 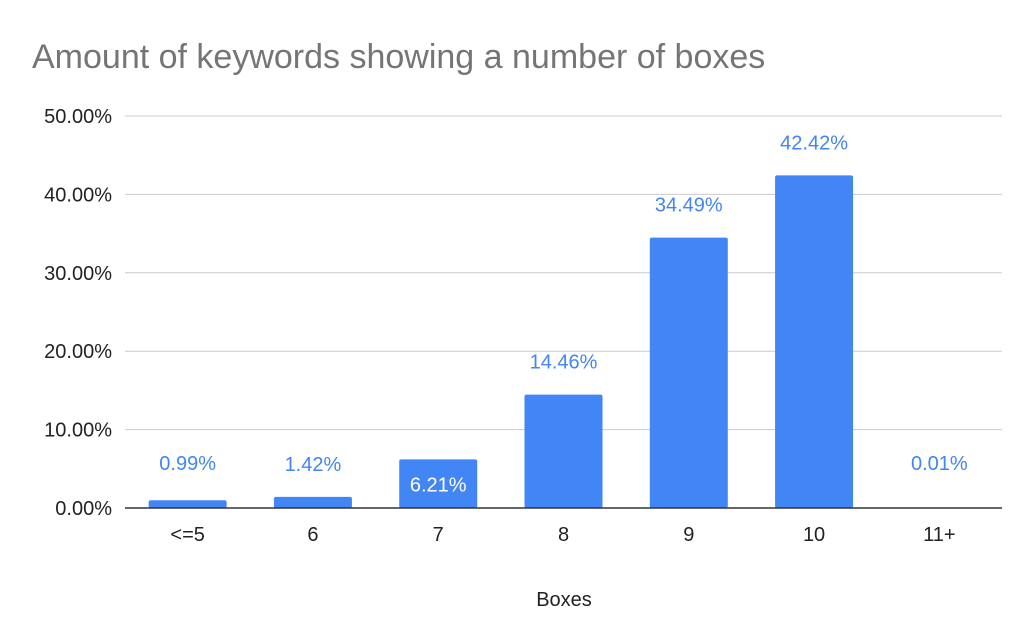 I want to click on x-tick-label: 6, so click(x=312, y=535).